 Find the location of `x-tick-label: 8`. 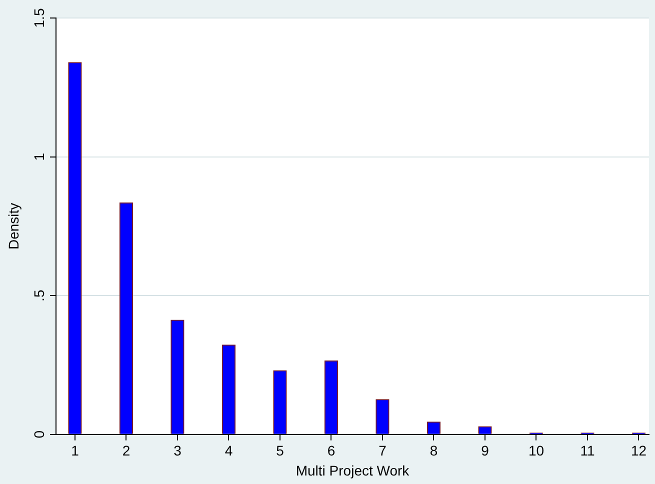

x-tick-label: 8 is located at coordinates (434, 450).